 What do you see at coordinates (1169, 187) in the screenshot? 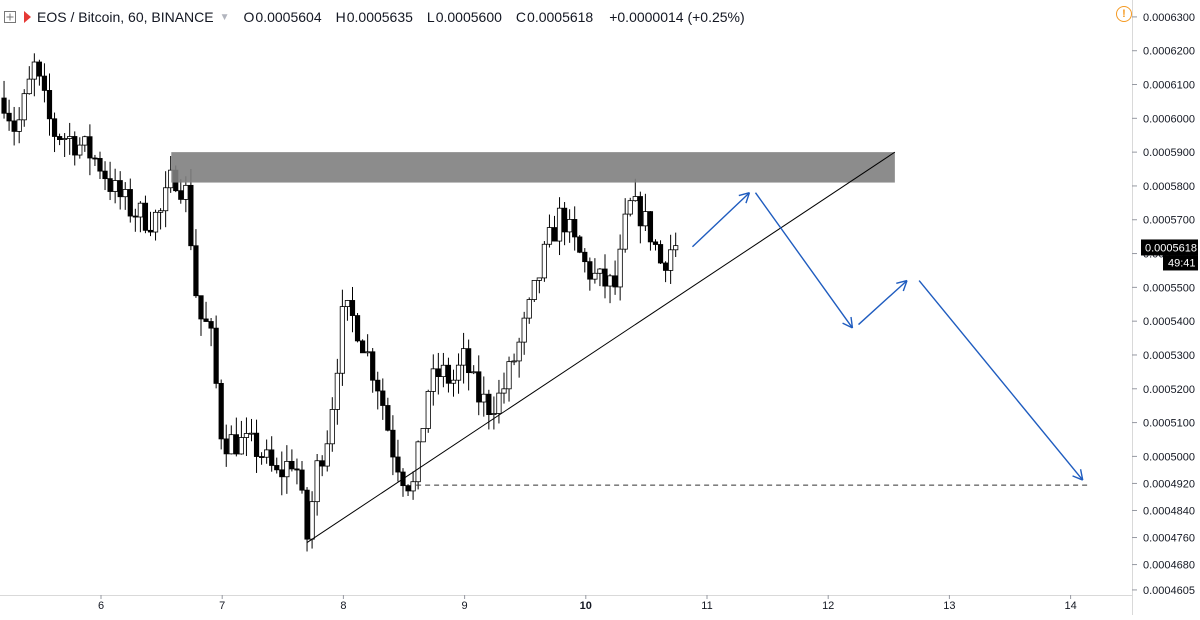
I see `price-tick-label: 0.0005800` at bounding box center [1169, 187].